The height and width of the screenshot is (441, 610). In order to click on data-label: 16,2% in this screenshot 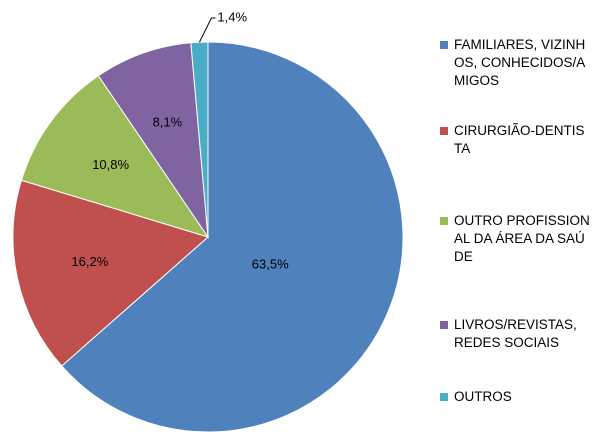, I will do `click(89, 261)`.